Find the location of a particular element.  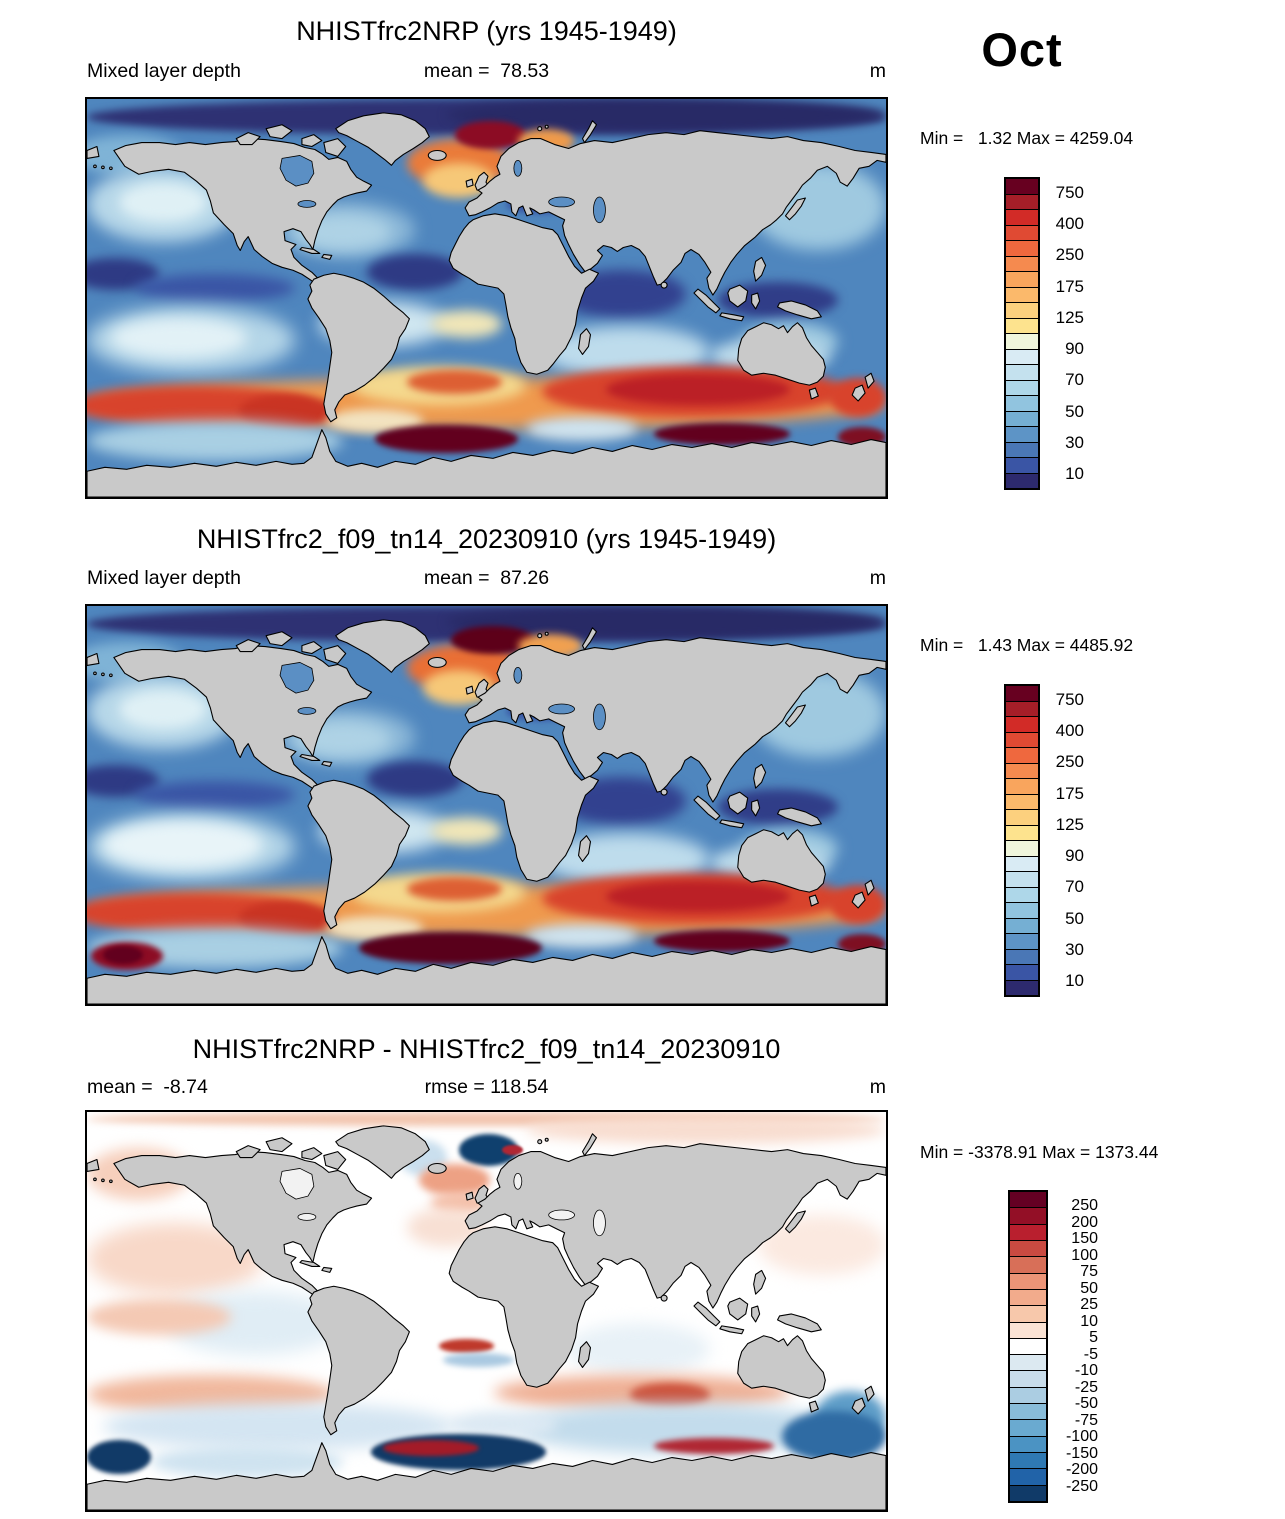

panel1-mean-value: mean = 78.53 is located at coordinates (486, 71).